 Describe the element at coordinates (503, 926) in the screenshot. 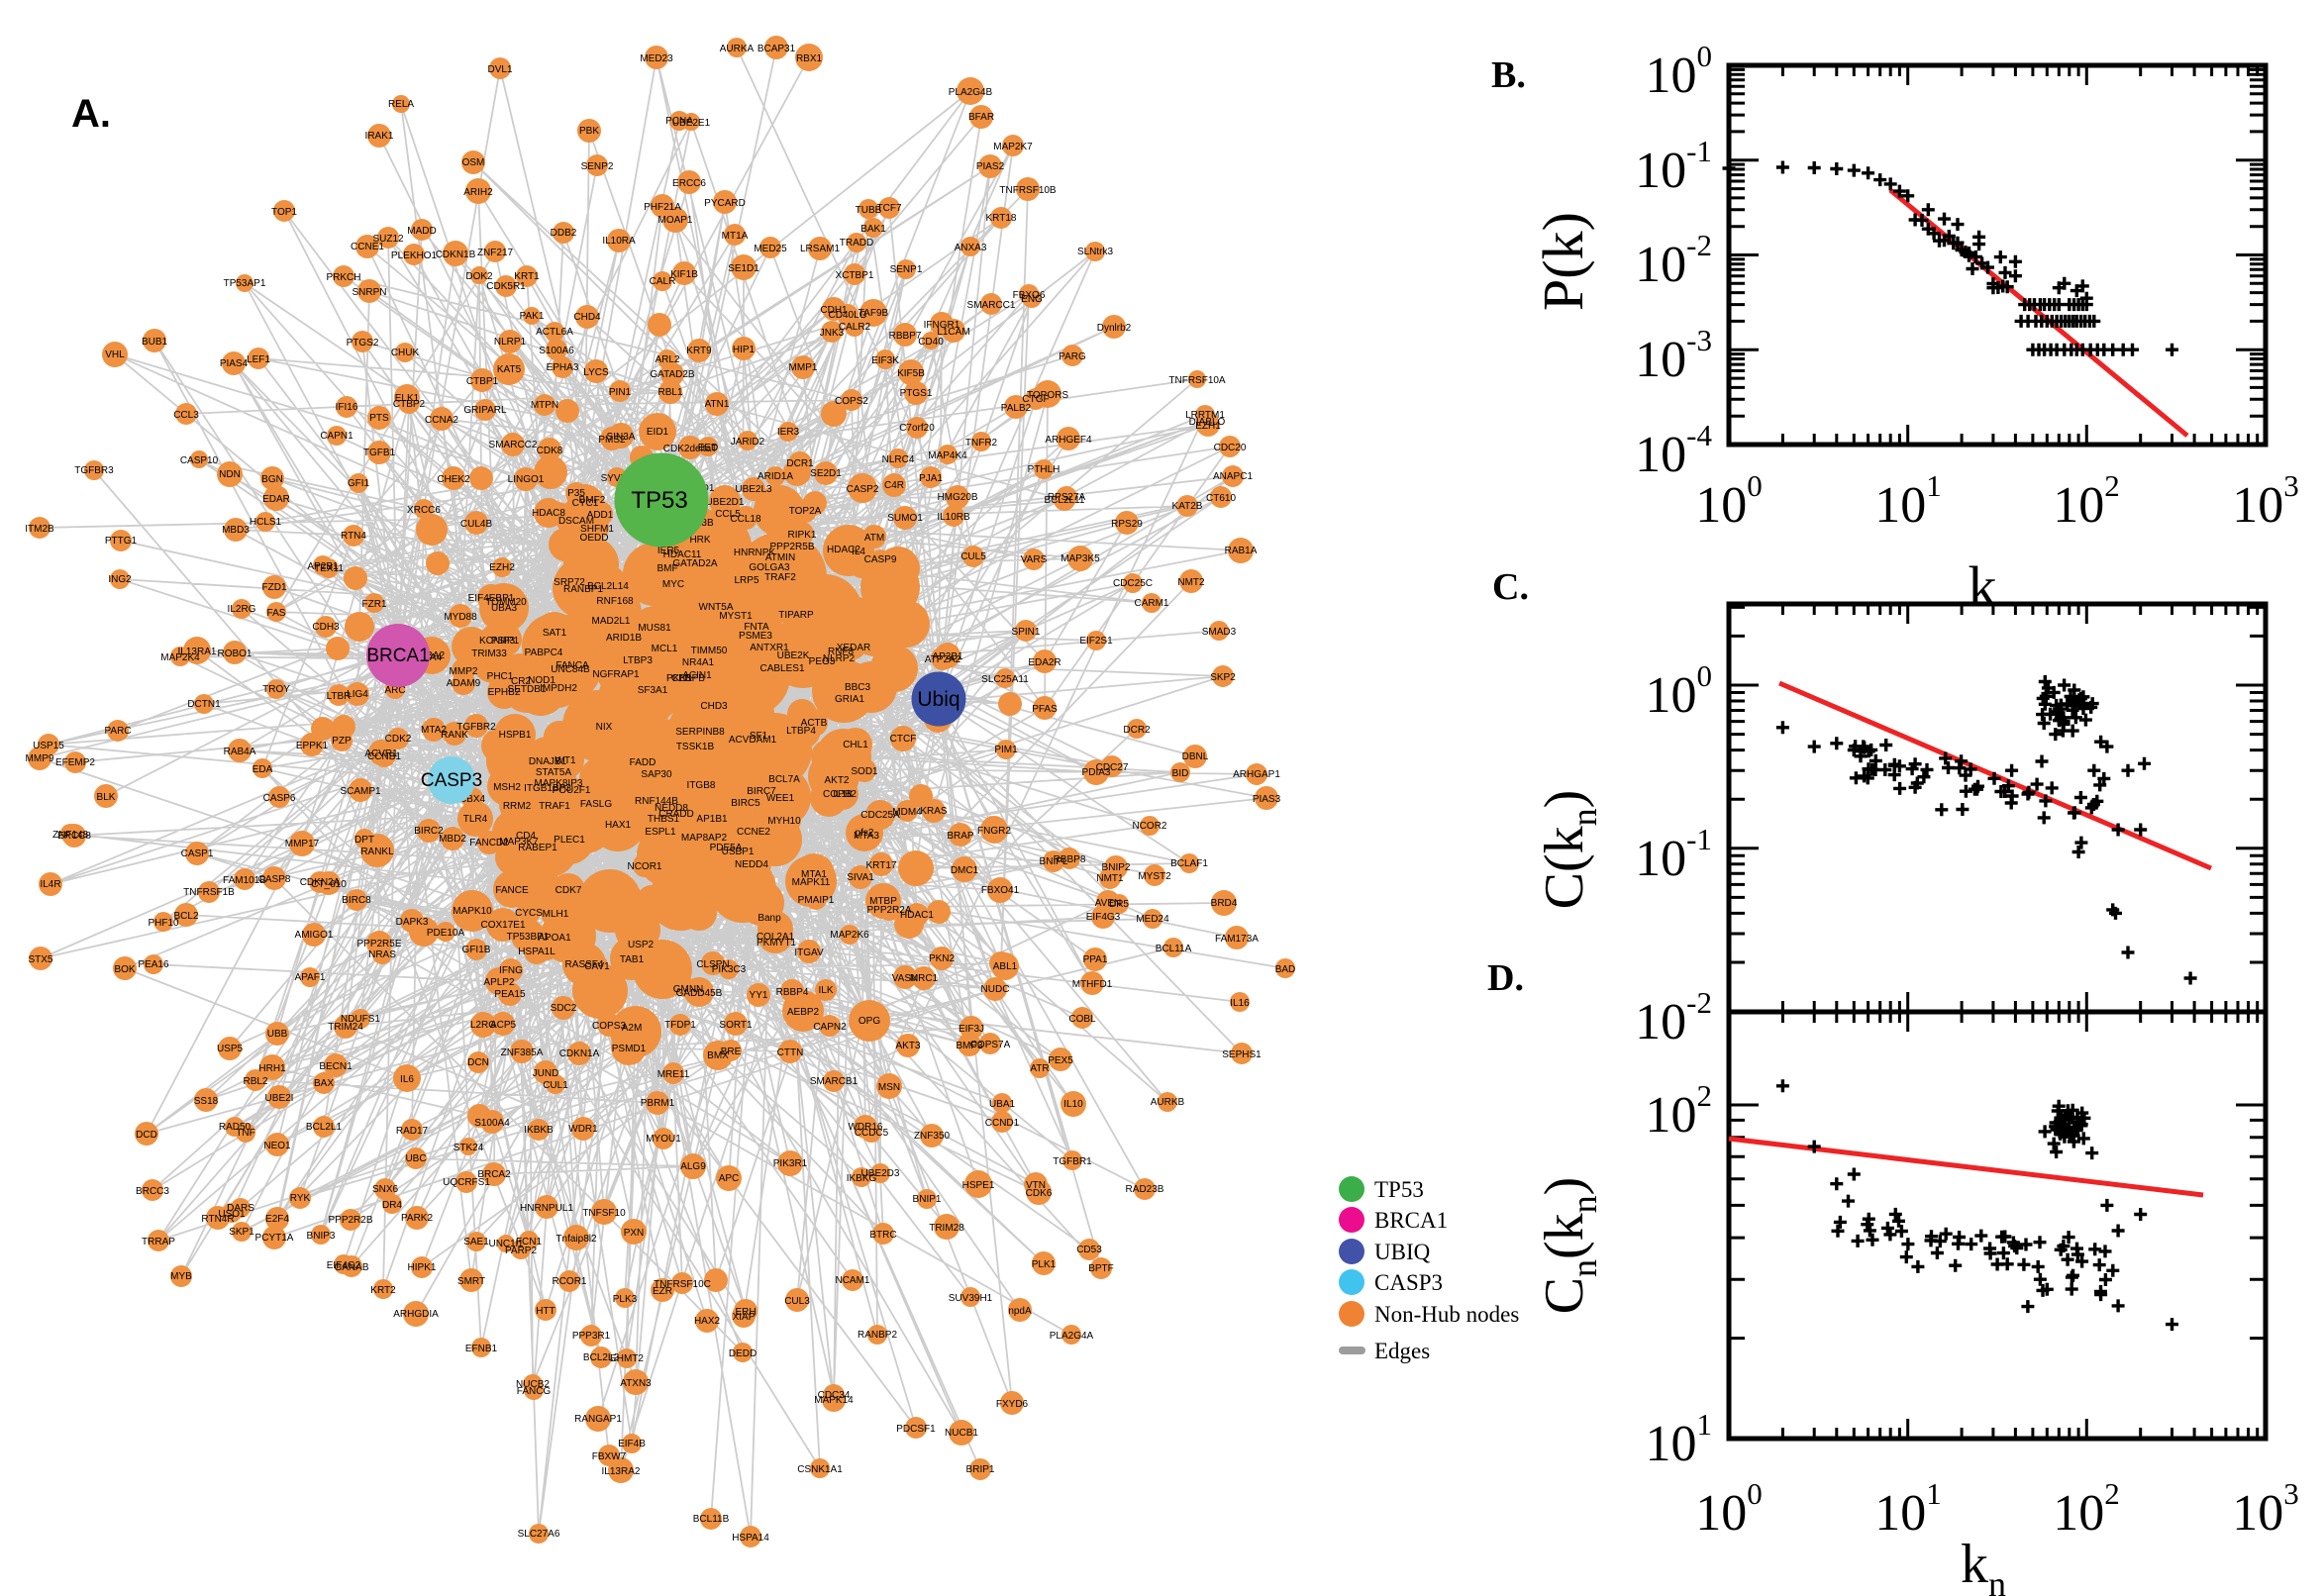

I see `svg-text: COX17E1` at that location.